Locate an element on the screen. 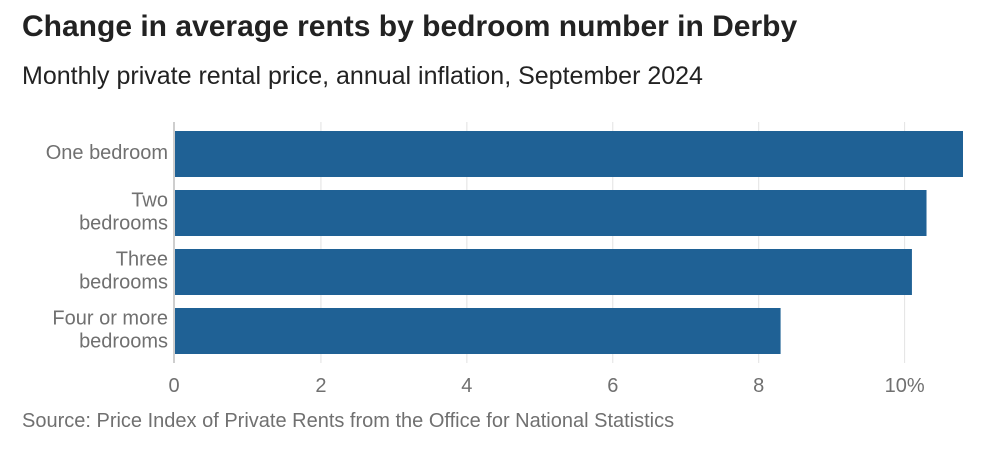 This screenshot has width=1000, height=466. x-tick-label: 6 is located at coordinates (612, 386).